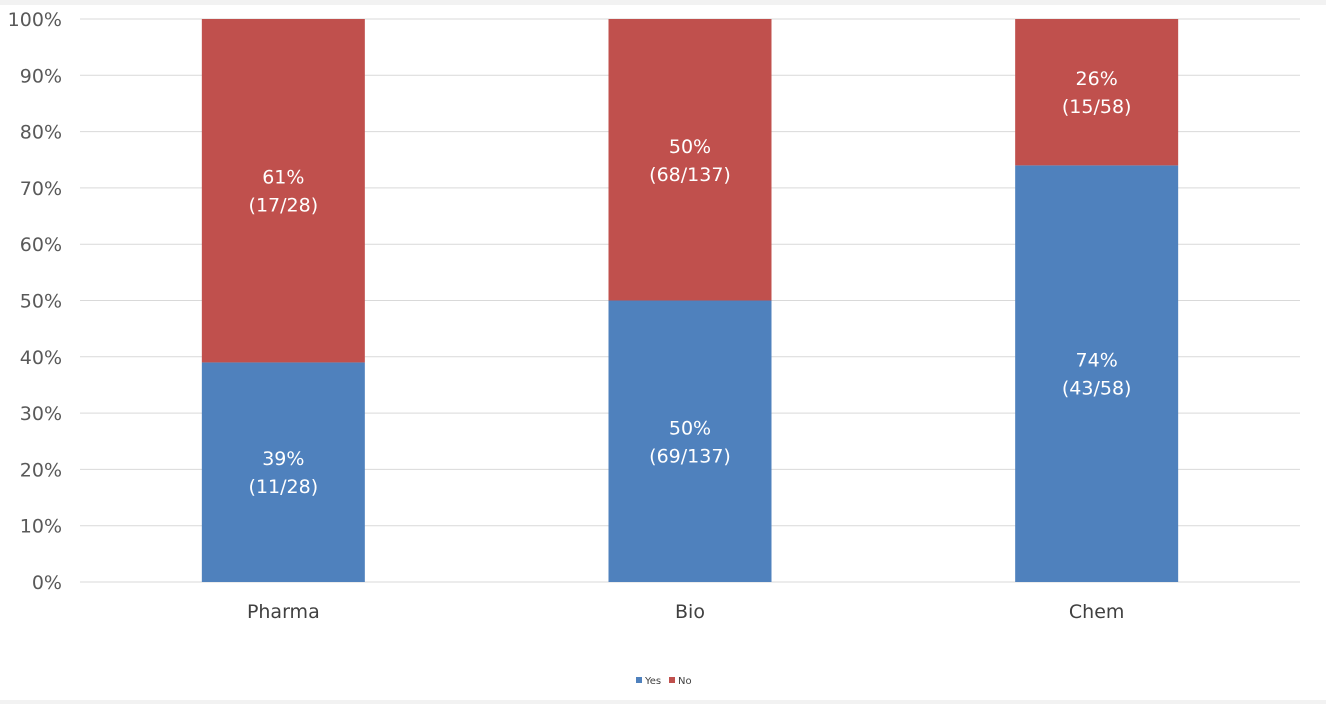  What do you see at coordinates (284, 206) in the screenshot?
I see `data-label: (17/28)` at bounding box center [284, 206].